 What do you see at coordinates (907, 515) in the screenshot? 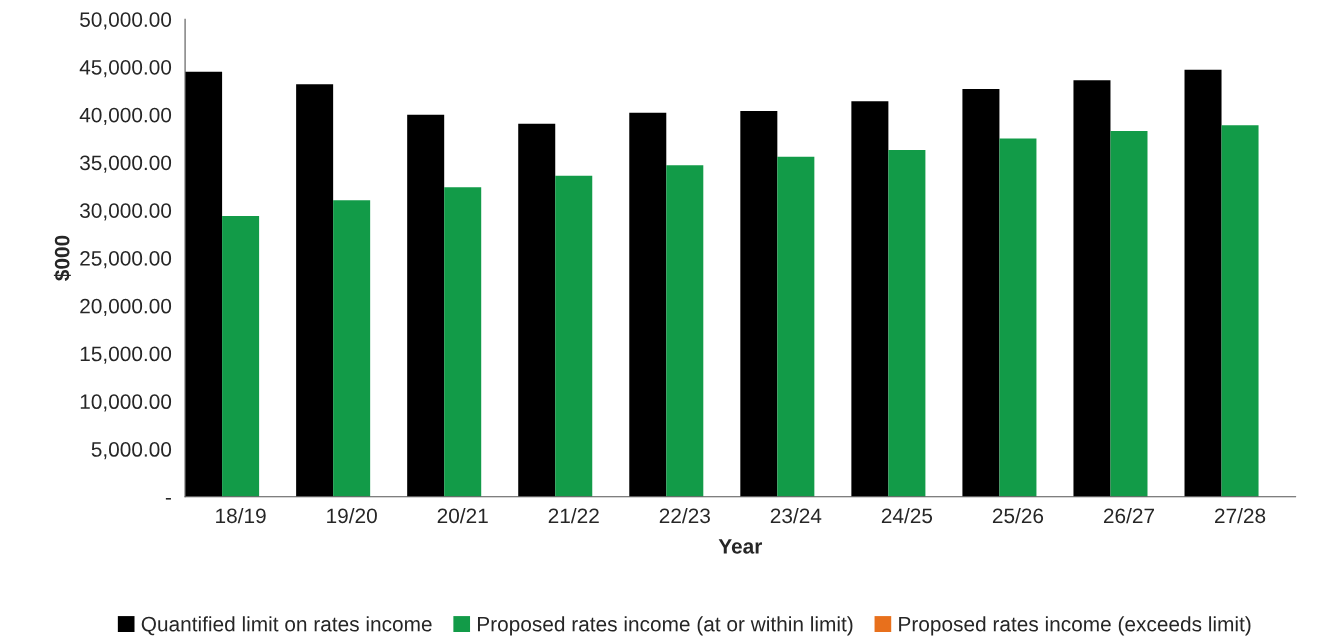
I see `x-tick-label: 24/25` at bounding box center [907, 515].